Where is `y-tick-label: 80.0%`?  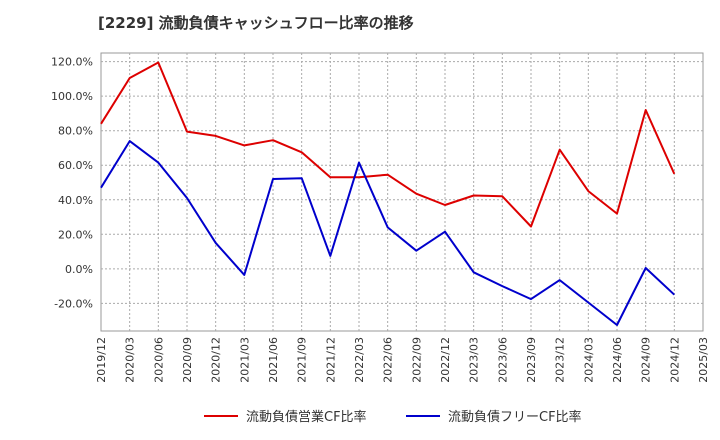 y-tick-label: 80.0% is located at coordinates (75, 131).